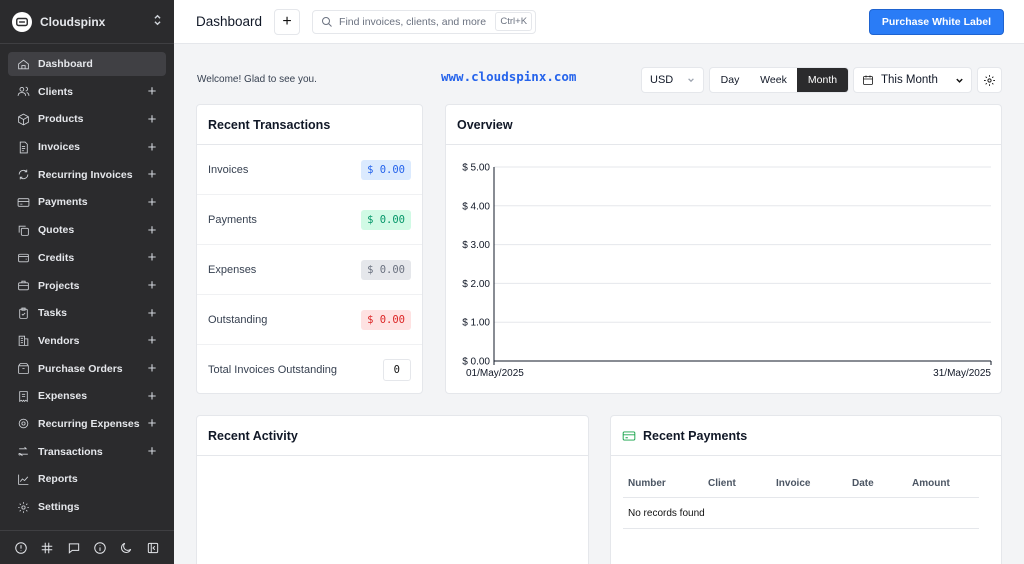  I want to click on column-header: Amount, so click(931, 483).